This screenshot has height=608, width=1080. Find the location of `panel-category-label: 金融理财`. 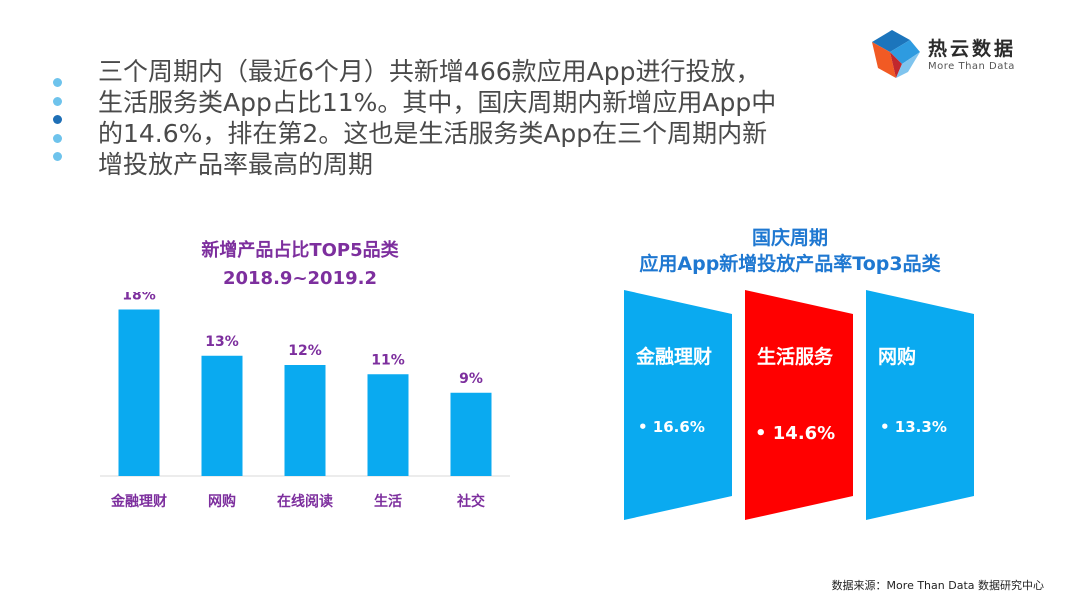

panel-category-label: 金融理财 is located at coordinates (673, 356).